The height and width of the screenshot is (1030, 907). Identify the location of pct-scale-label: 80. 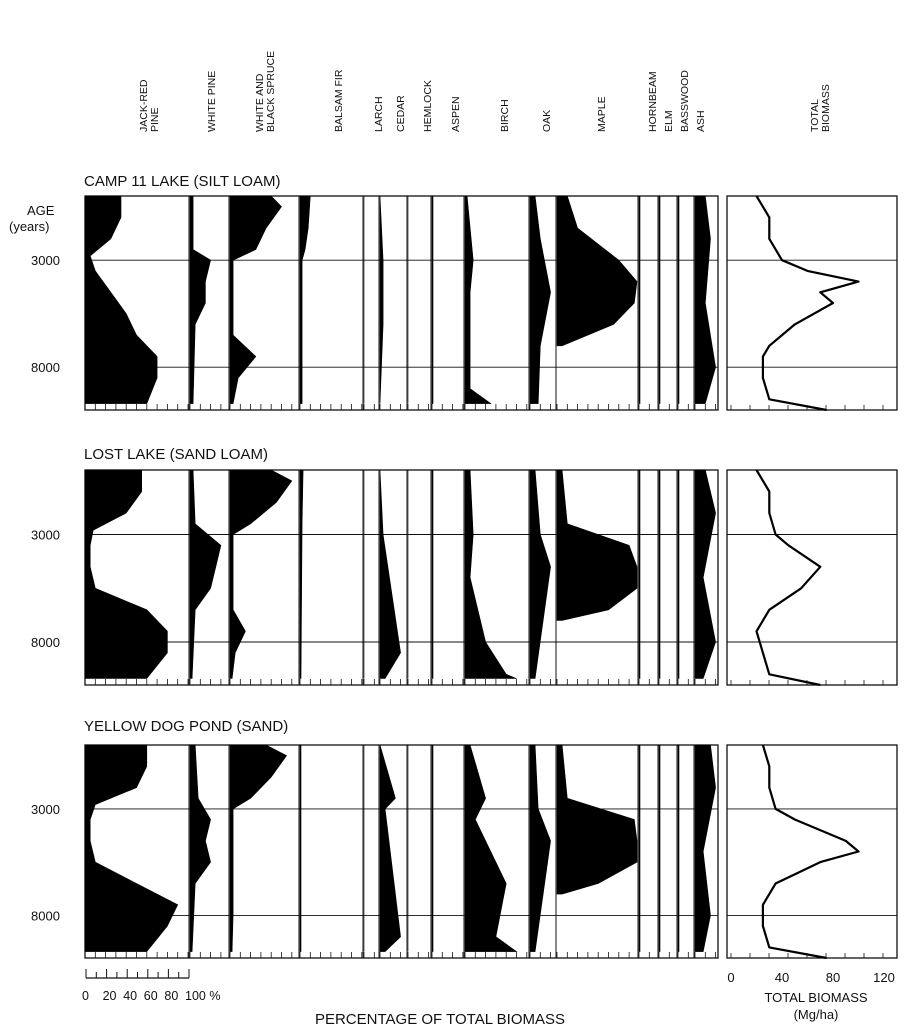
(171, 996).